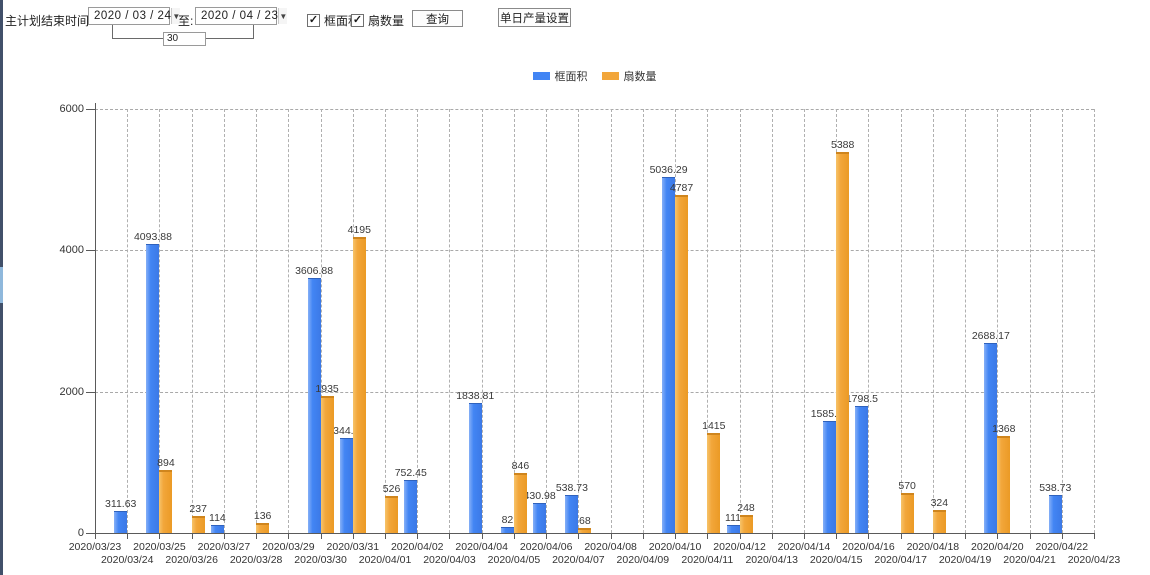 The image size is (1150, 575). I want to click on x-axis-label: 2020/04/21, so click(1029, 560).